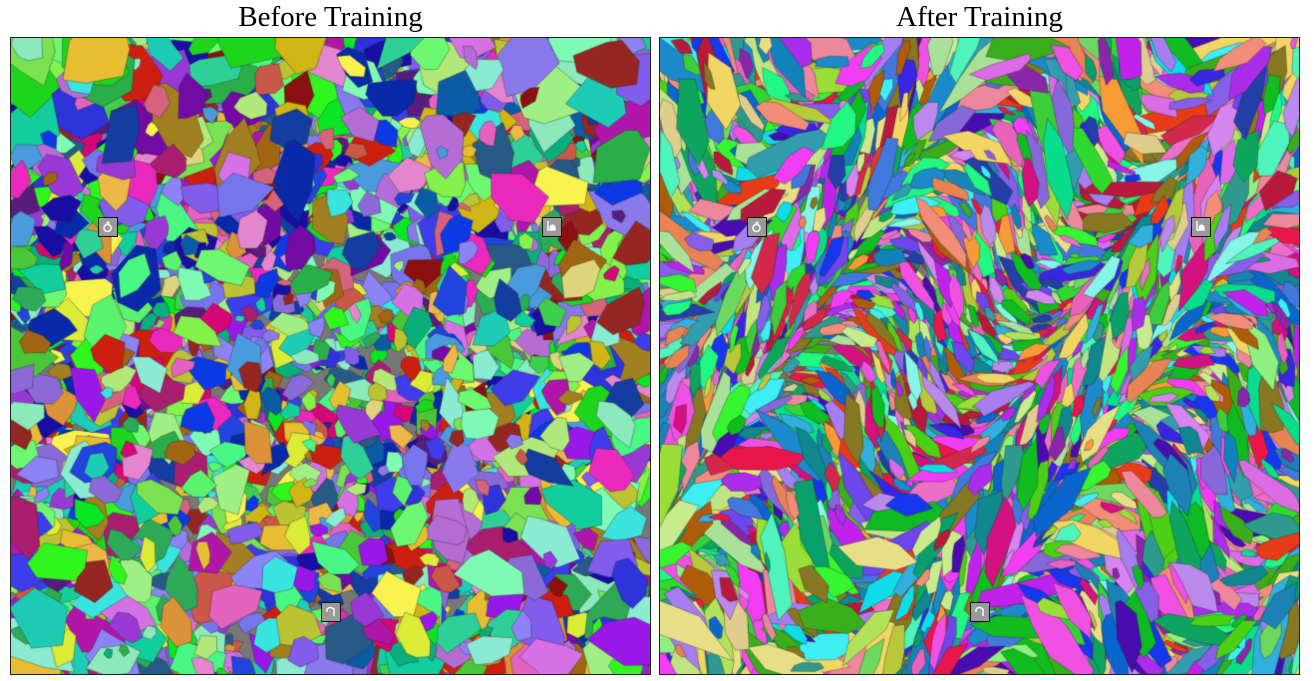  Describe the element at coordinates (330, 17) in the screenshot. I see `panel-title-before: Before Training` at that location.